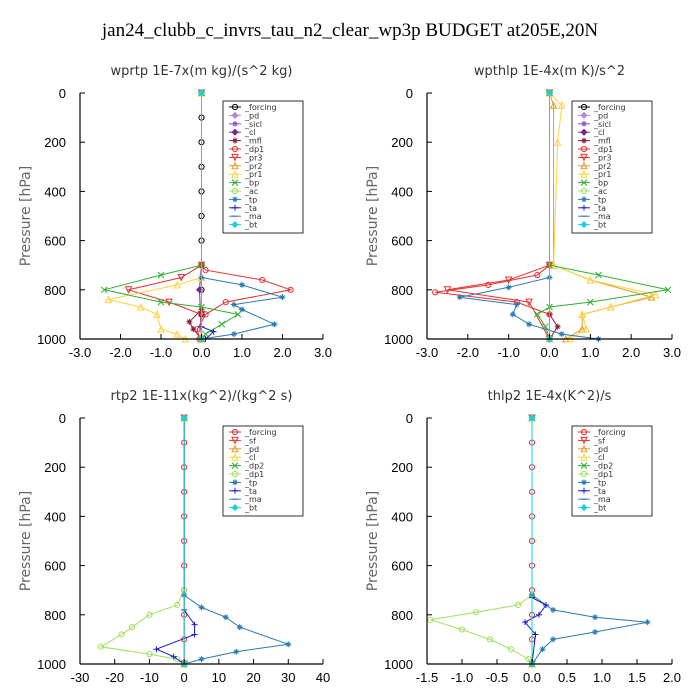  Describe the element at coordinates (409, 93) in the screenshot. I see `y-tick-label: 0` at that location.